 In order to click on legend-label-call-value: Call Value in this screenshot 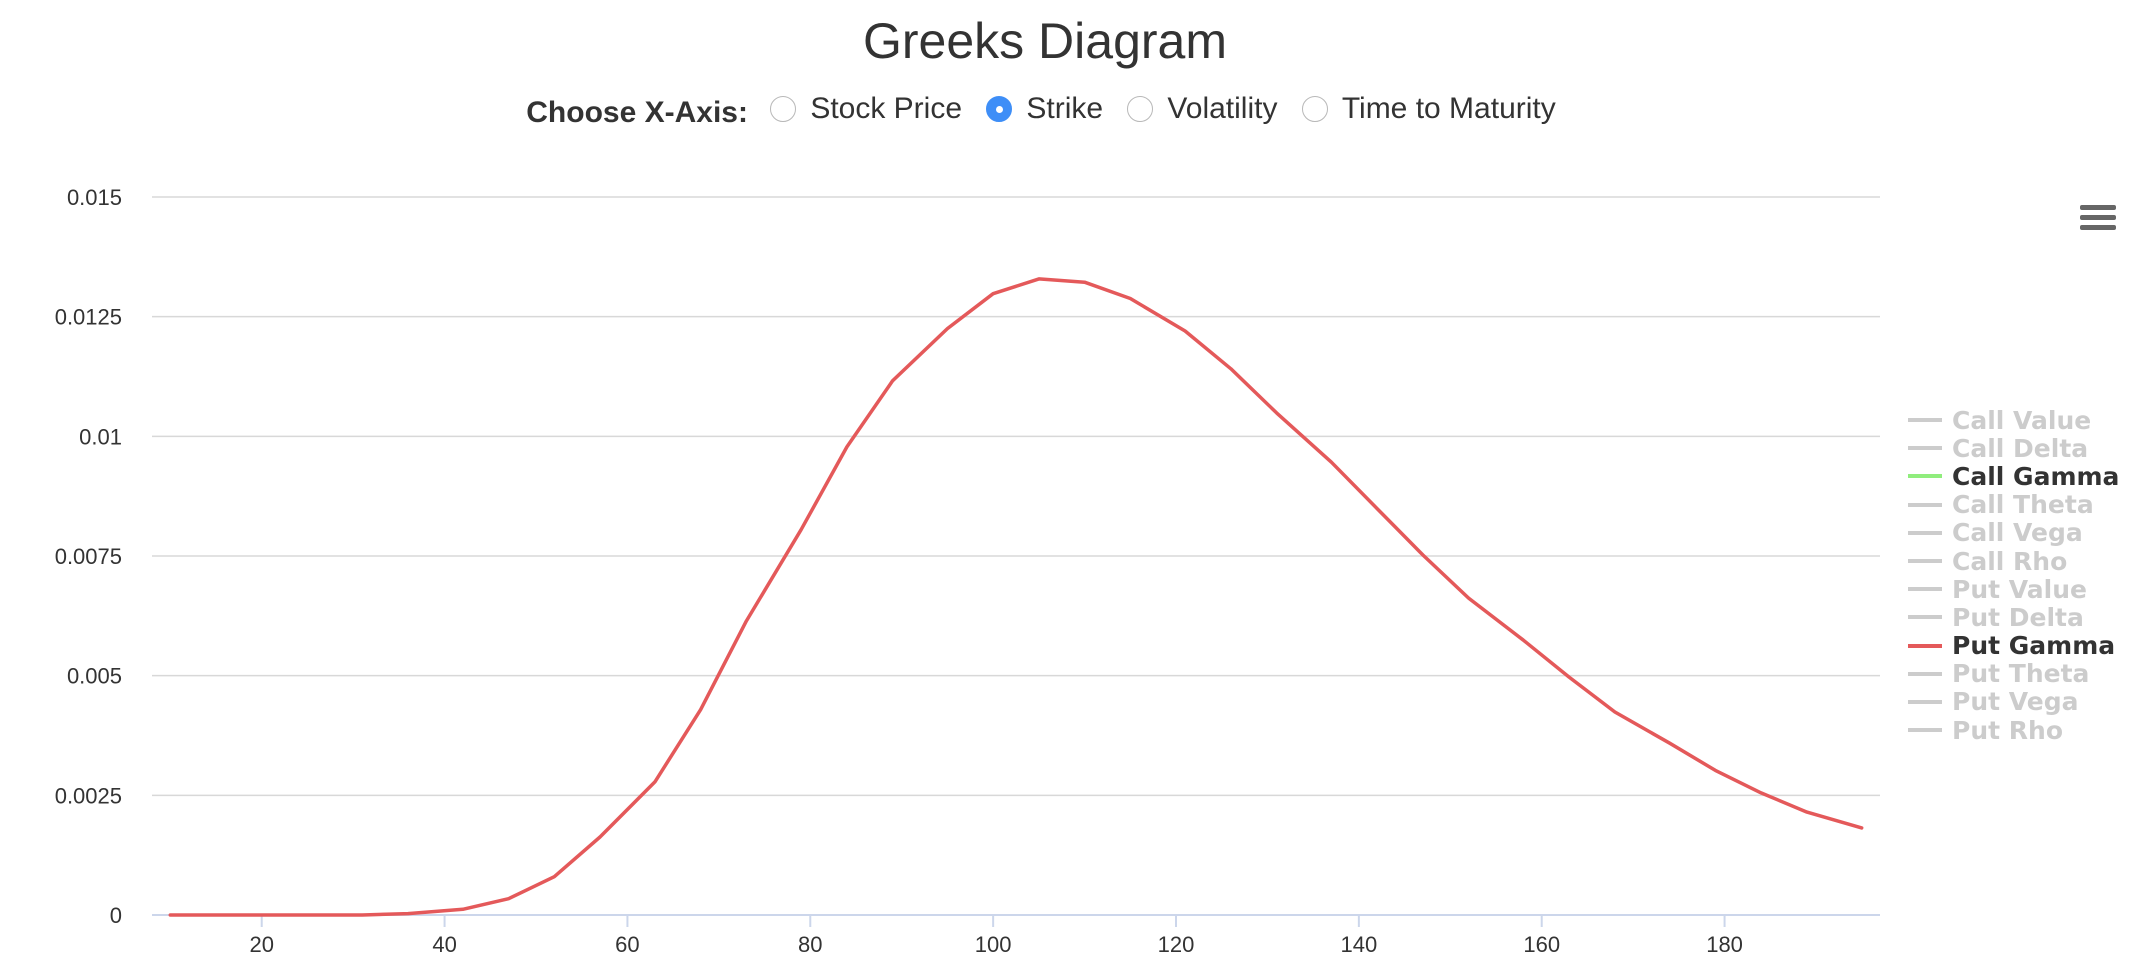, I will do `click(2022, 420)`.